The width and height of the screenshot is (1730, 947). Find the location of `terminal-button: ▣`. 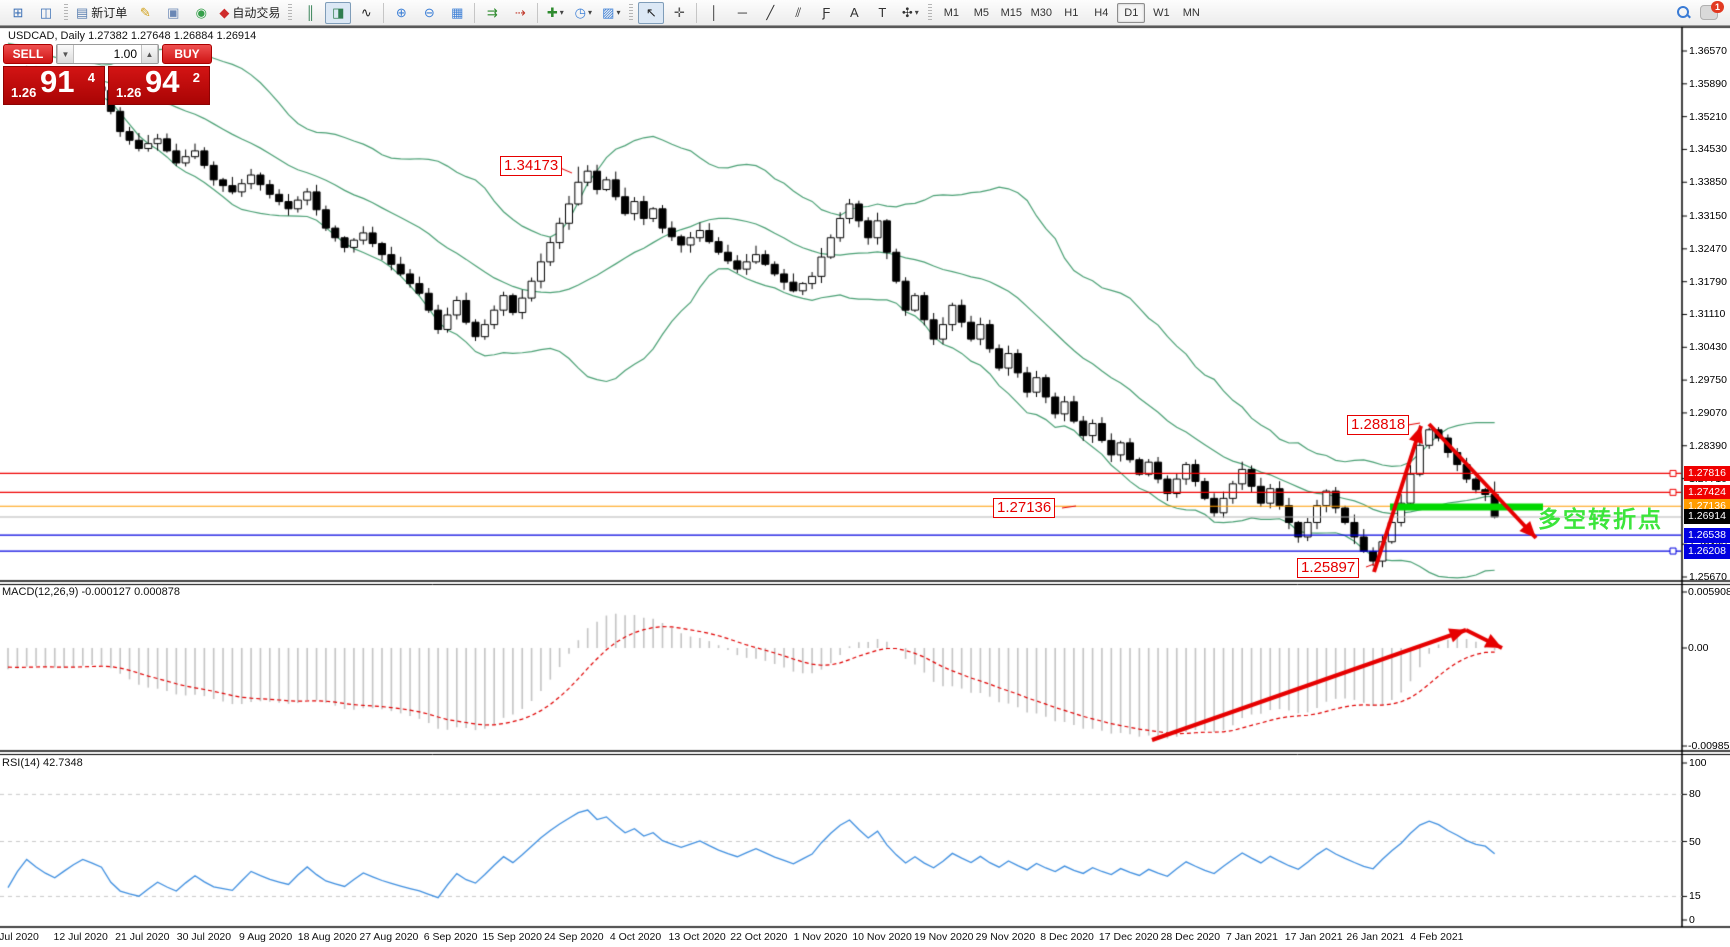

terminal-button: ▣ is located at coordinates (173, 13).